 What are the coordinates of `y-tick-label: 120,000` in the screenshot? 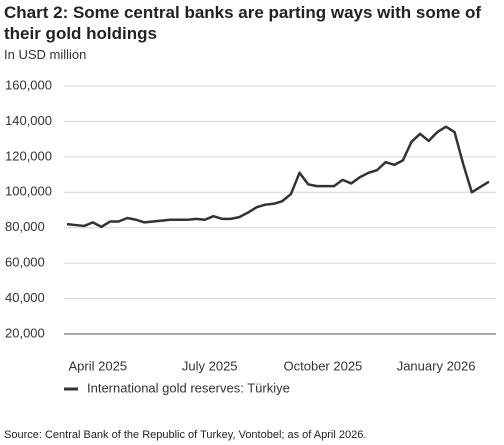 It's located at (28, 155).